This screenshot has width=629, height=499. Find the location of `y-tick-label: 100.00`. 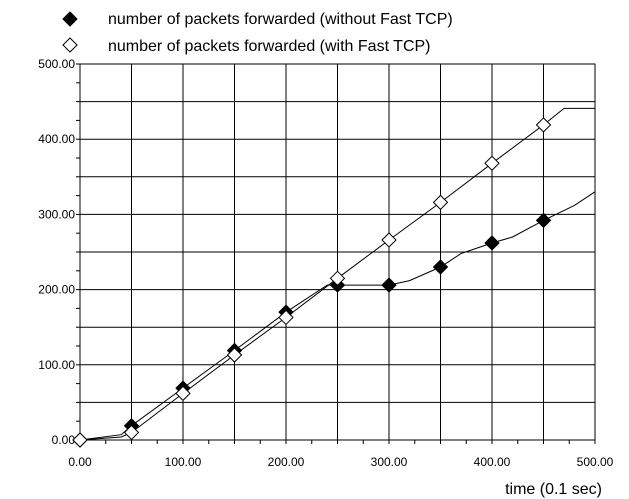

y-tick-label: 100.00 is located at coordinates (56, 365).